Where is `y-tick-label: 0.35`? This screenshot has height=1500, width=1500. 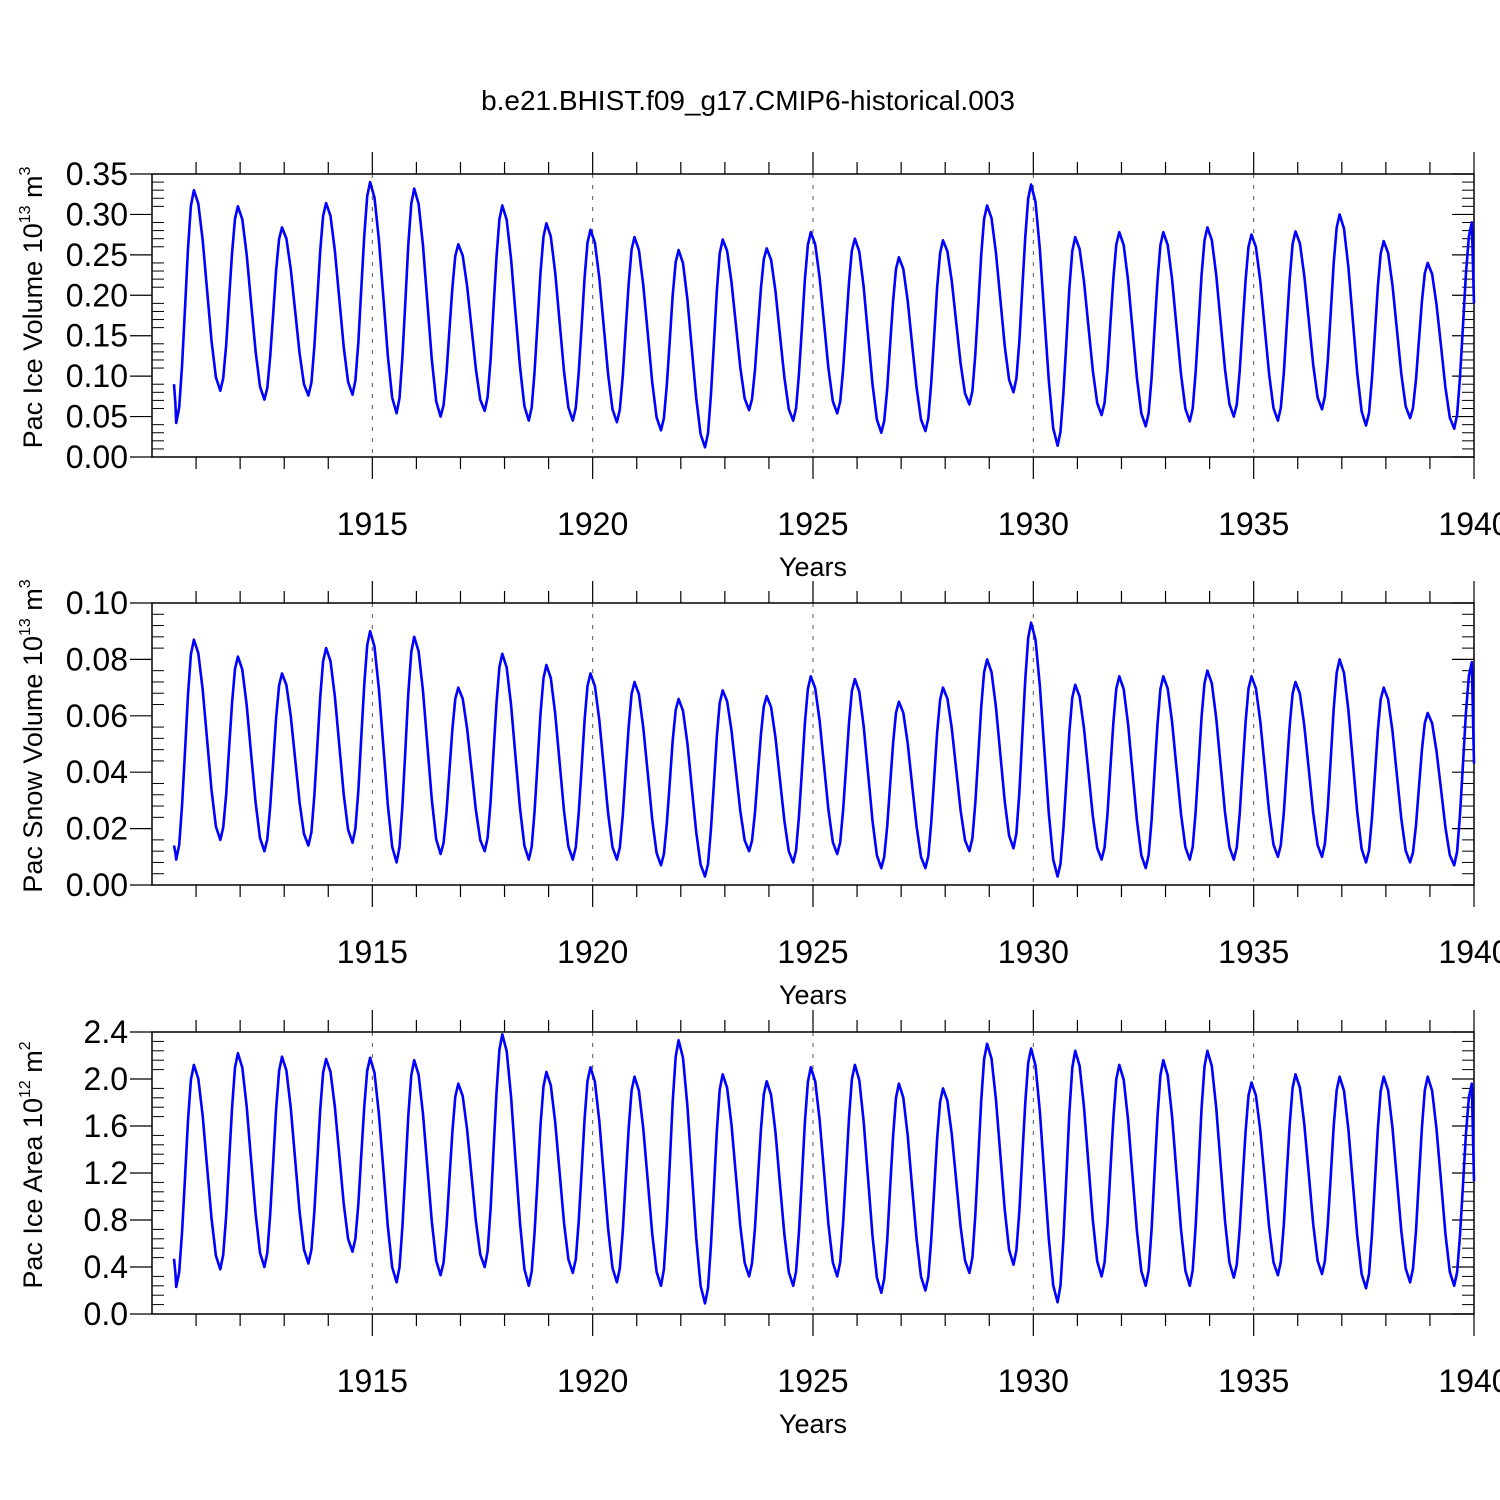
y-tick-label: 0.35 is located at coordinates (97, 174).